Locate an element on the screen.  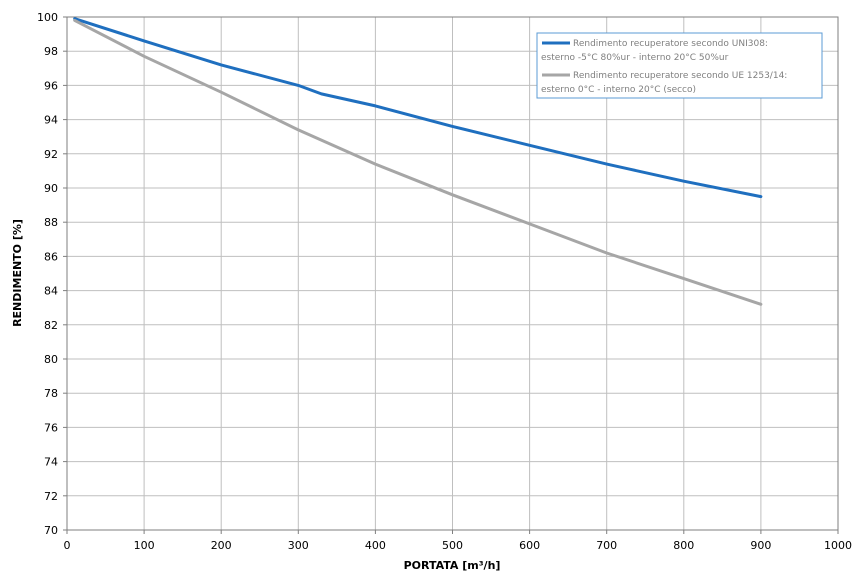
x-tick-label: 0 is located at coordinates (67, 545).